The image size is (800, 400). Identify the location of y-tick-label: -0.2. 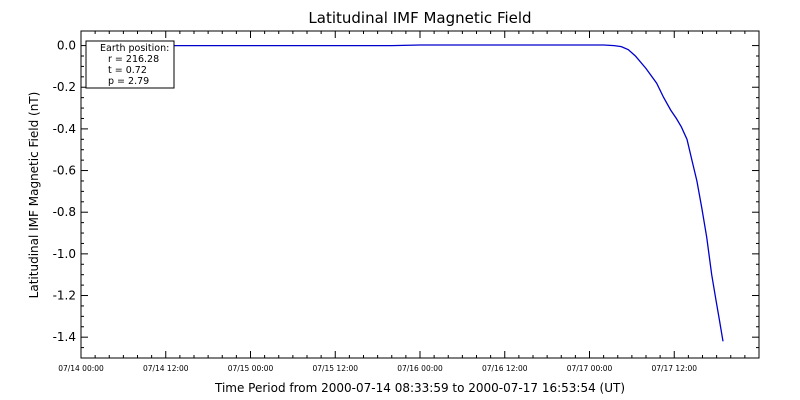
(64, 87).